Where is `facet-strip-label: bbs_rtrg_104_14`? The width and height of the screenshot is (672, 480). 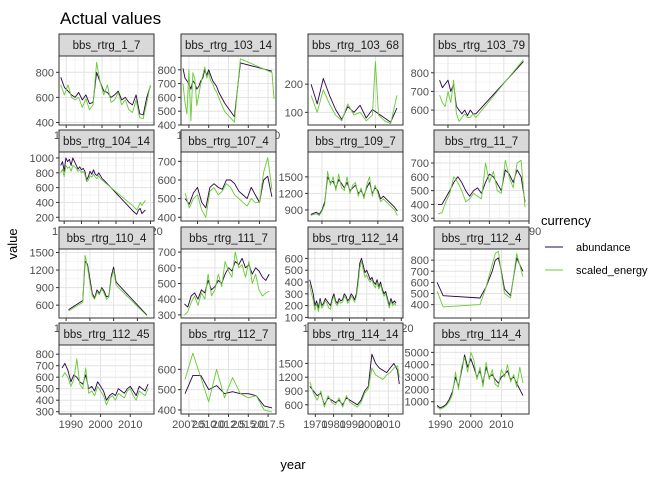
facet-strip-label: bbs_rtrg_104_14 is located at coordinates (107, 142).